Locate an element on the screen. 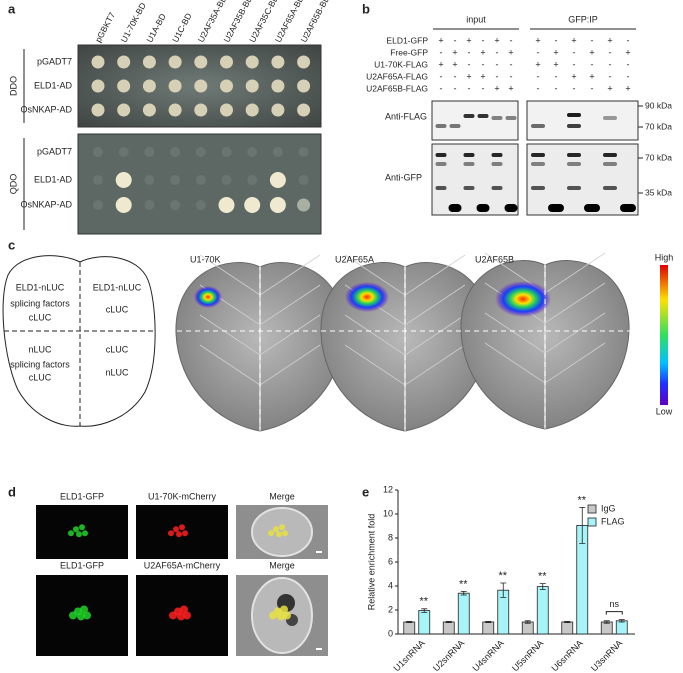  row-label: U1-70K-FLAG is located at coordinates (401, 64).